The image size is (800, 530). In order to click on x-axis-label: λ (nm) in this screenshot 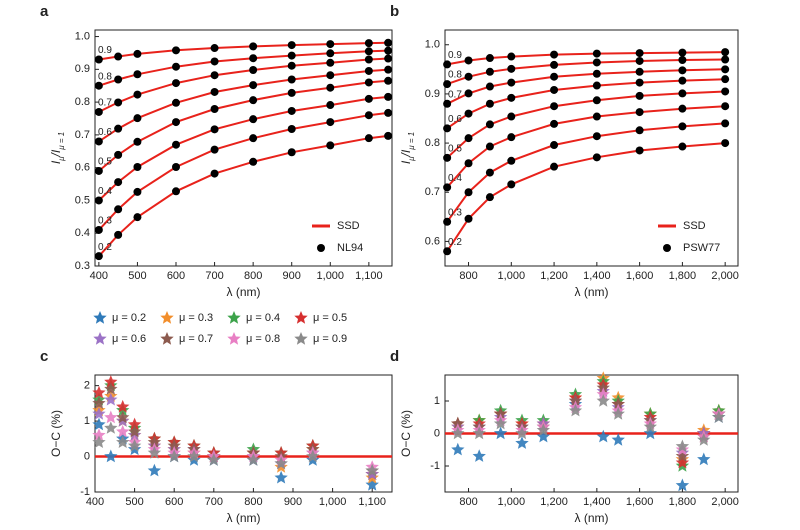, I will do `click(244, 292)`.